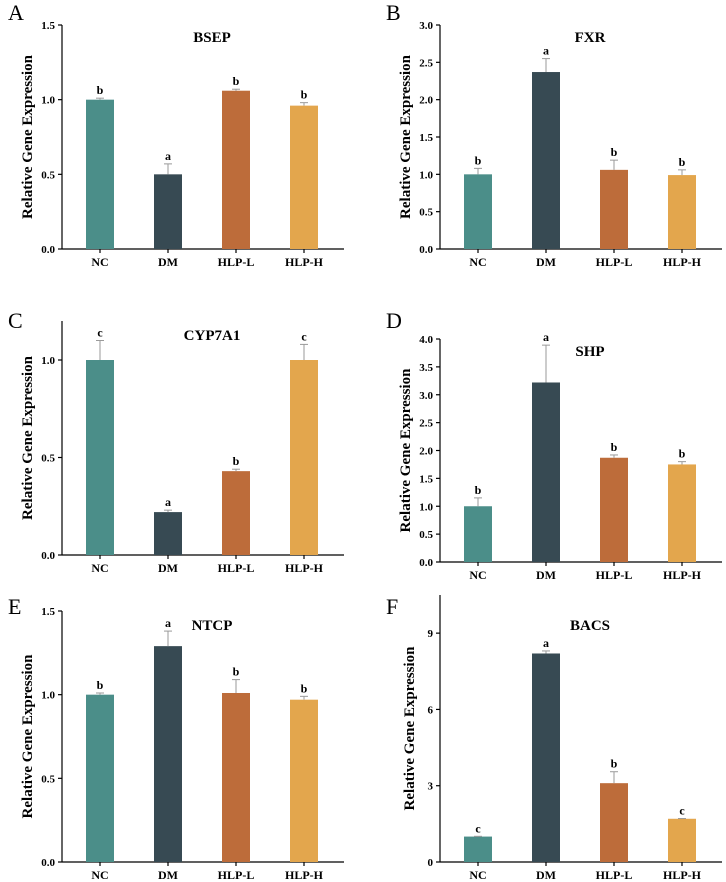  I want to click on panel-letter: E, so click(14, 606).